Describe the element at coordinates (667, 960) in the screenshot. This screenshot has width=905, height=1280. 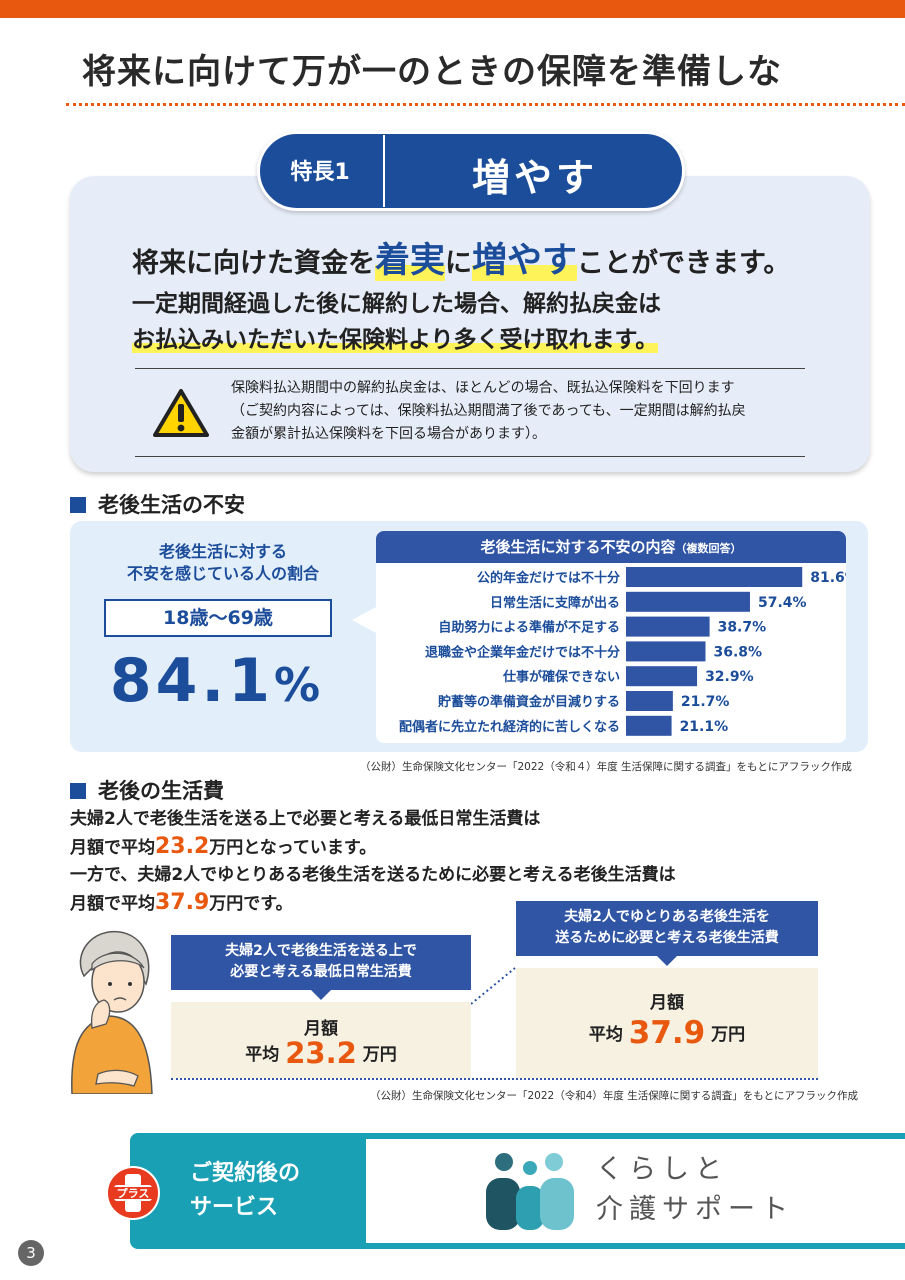
I see `ample-banner-tail` at that location.